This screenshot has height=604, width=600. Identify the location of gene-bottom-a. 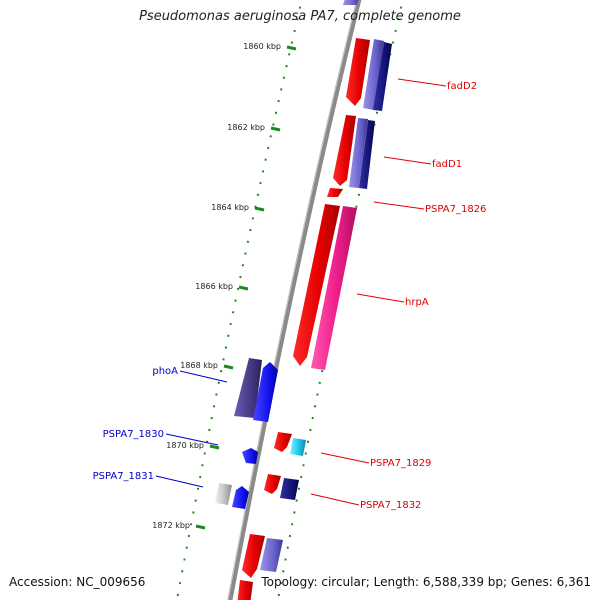
(253, 556).